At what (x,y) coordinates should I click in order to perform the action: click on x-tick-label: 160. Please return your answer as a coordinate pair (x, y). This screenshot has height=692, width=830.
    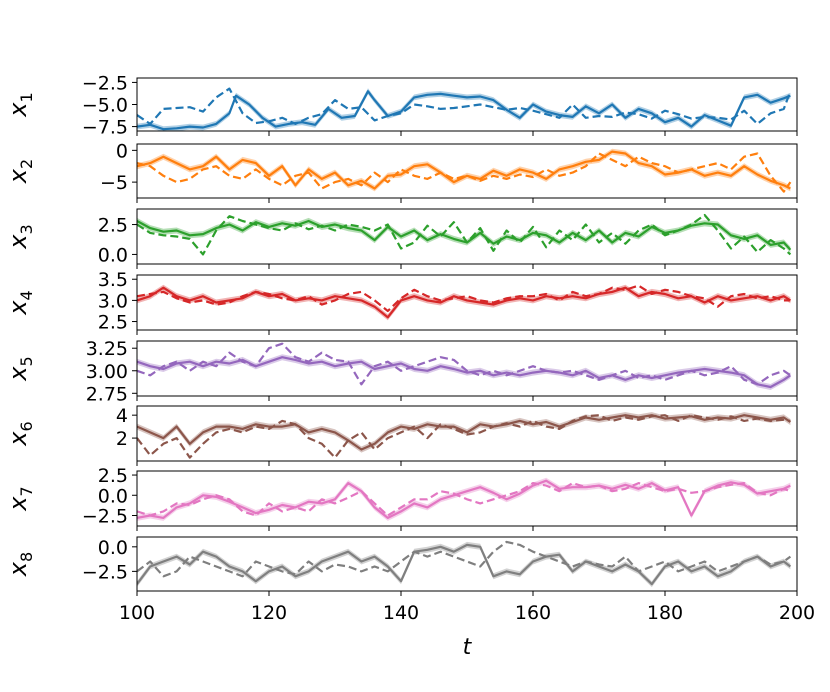
    Looking at the image, I should click on (533, 613).